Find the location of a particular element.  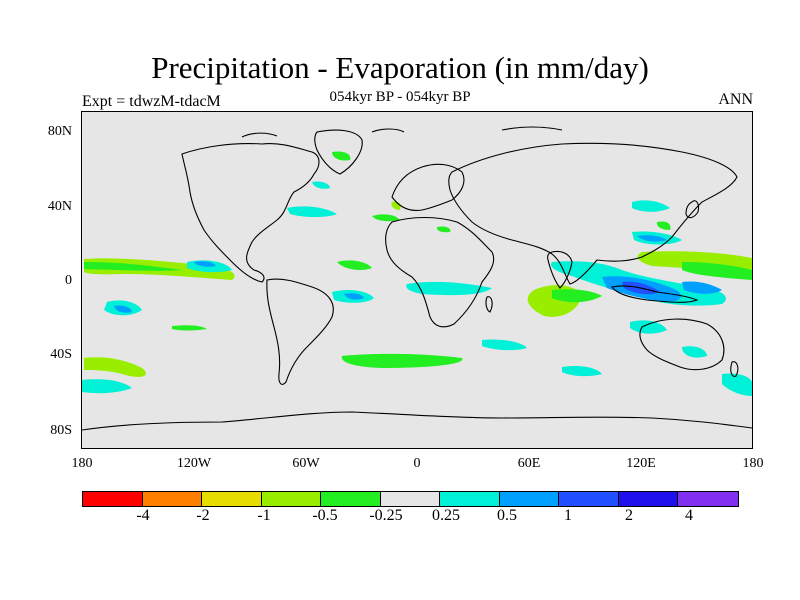

figure-title: Precipitation - Evaporation (in mm/day) is located at coordinates (400, 67).